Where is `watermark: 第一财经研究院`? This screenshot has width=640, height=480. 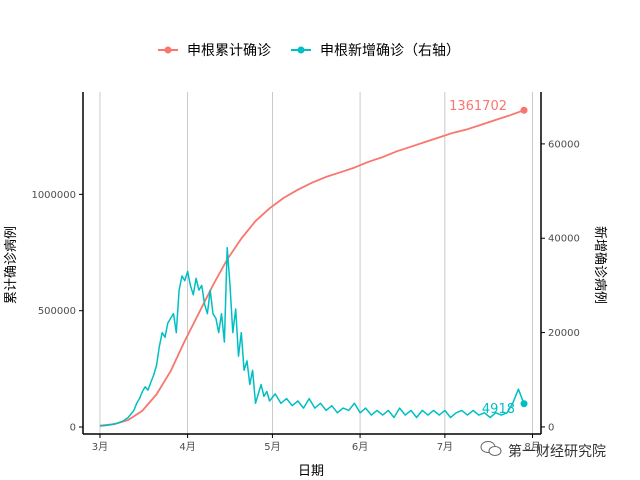
watermark: 第一财经研究院 is located at coordinates (543, 450).